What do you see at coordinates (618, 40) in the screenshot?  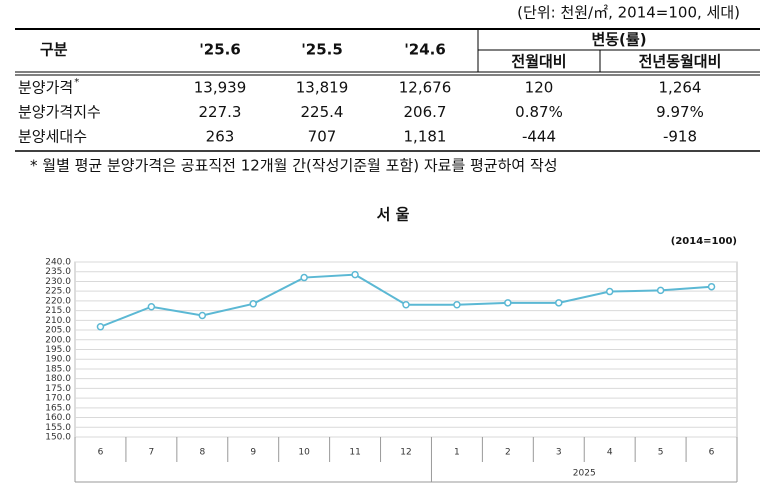 I see `header-change: 변동(률)` at bounding box center [618, 40].